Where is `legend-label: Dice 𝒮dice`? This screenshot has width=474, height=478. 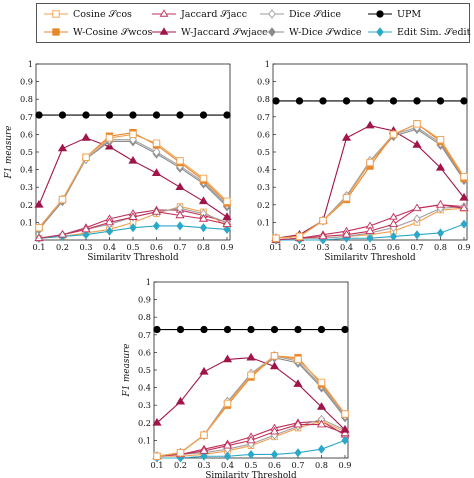
legend-label: Dice 𝒮dice is located at coordinates (315, 14).